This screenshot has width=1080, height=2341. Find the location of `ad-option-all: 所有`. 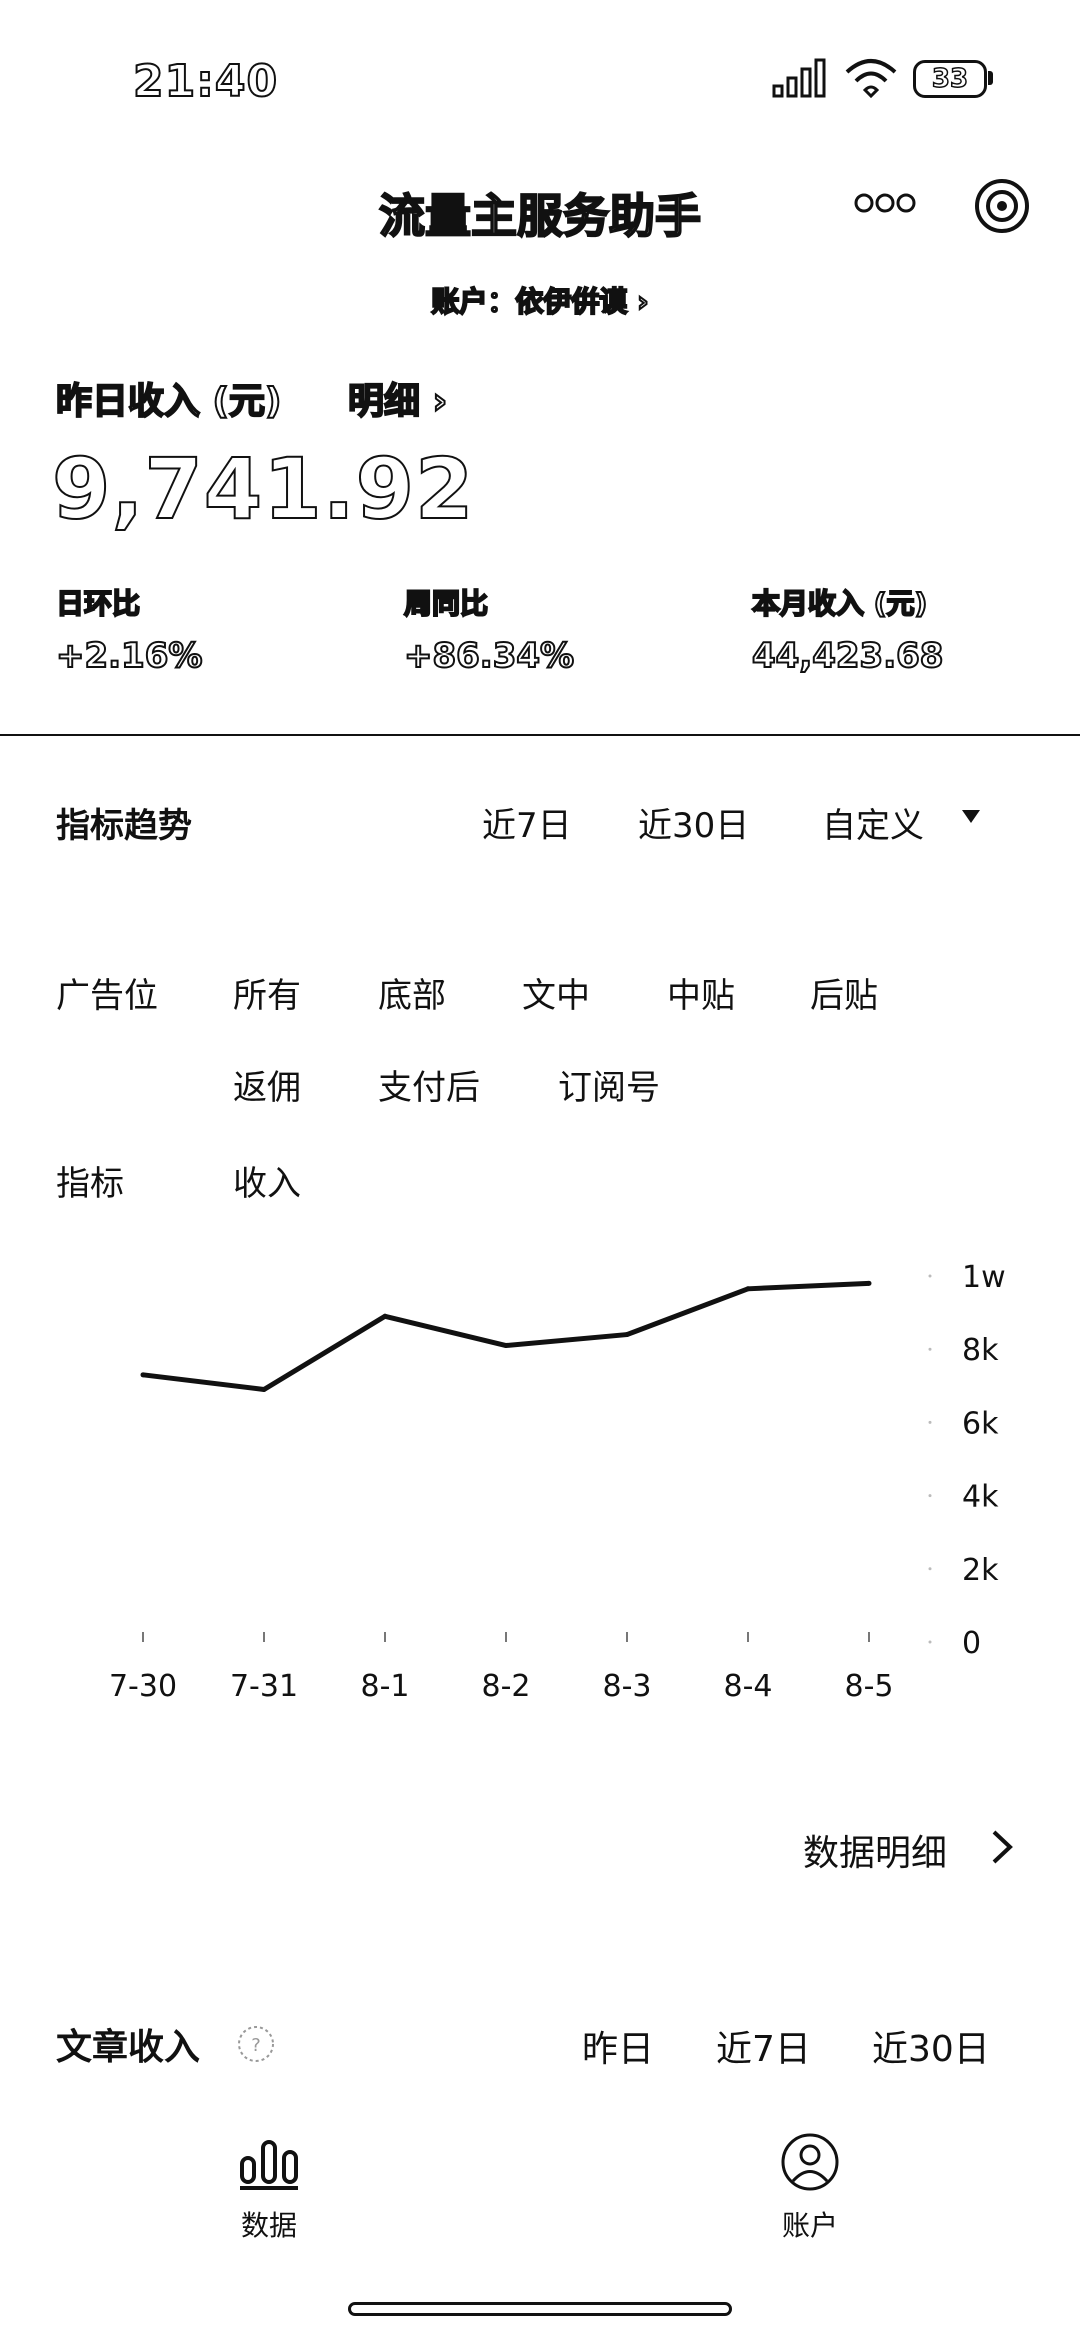

ad-option-all: 所有 is located at coordinates (267, 996).